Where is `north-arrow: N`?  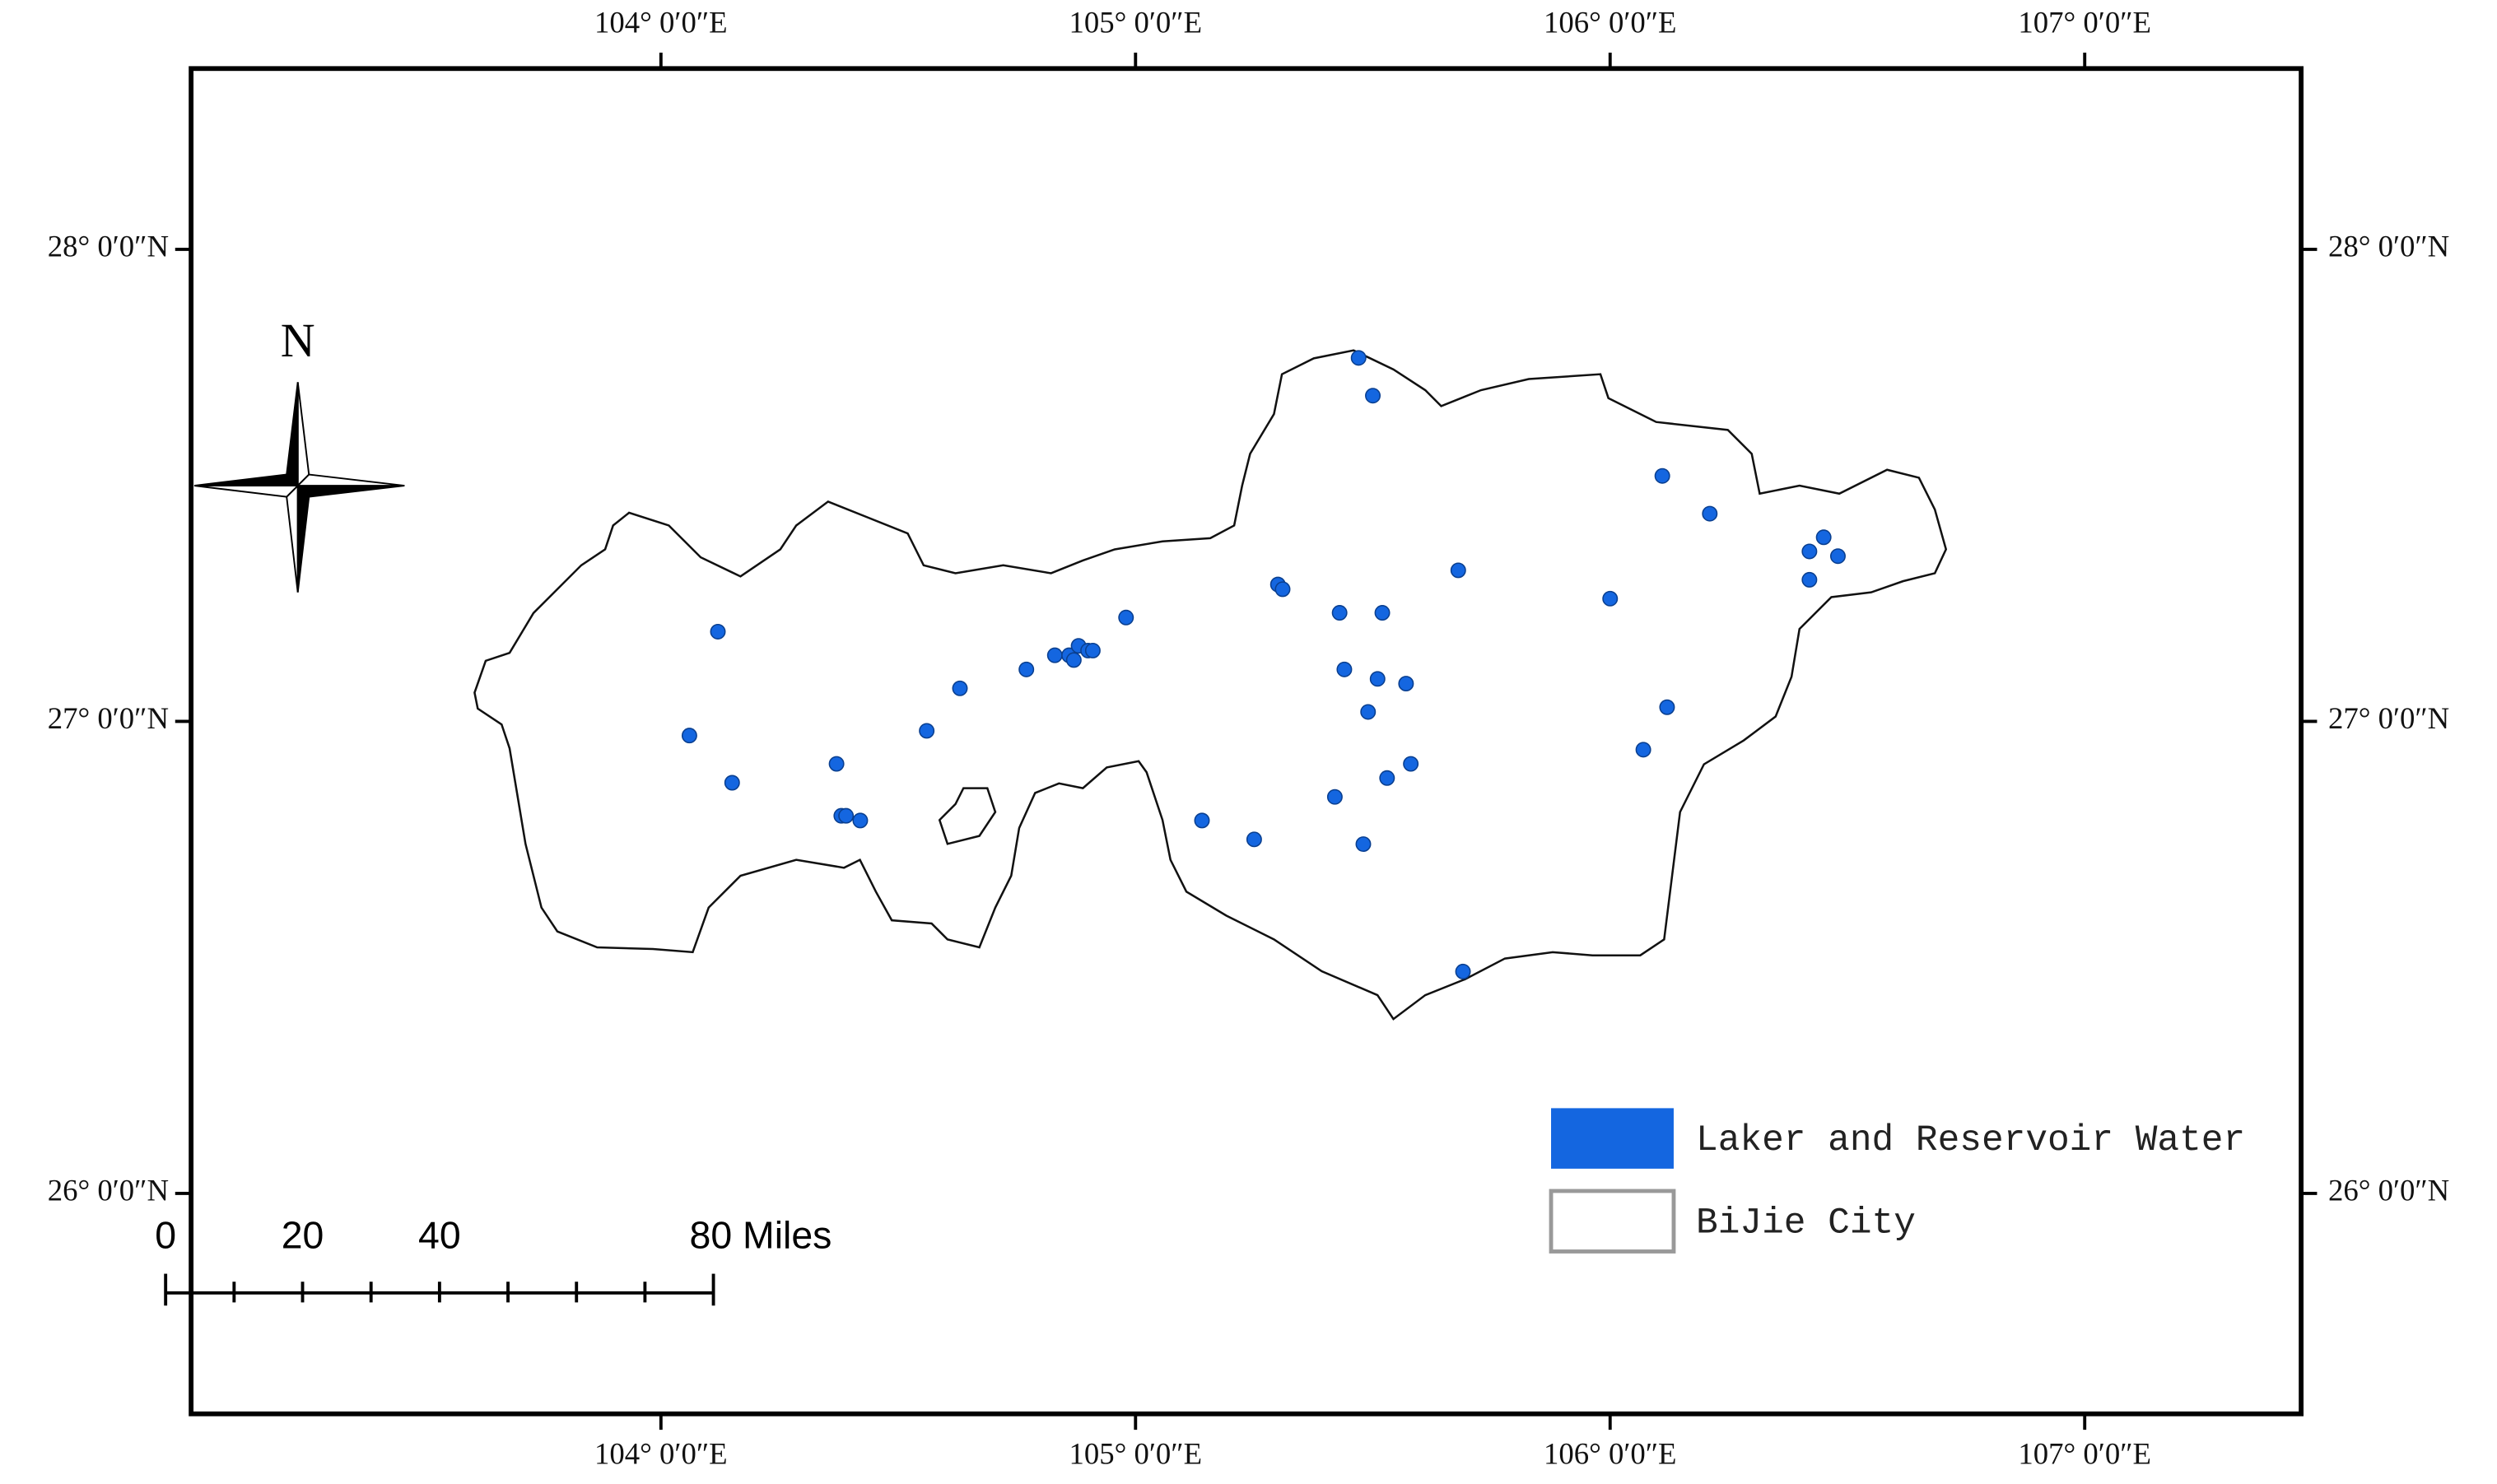 north-arrow: N is located at coordinates (299, 453).